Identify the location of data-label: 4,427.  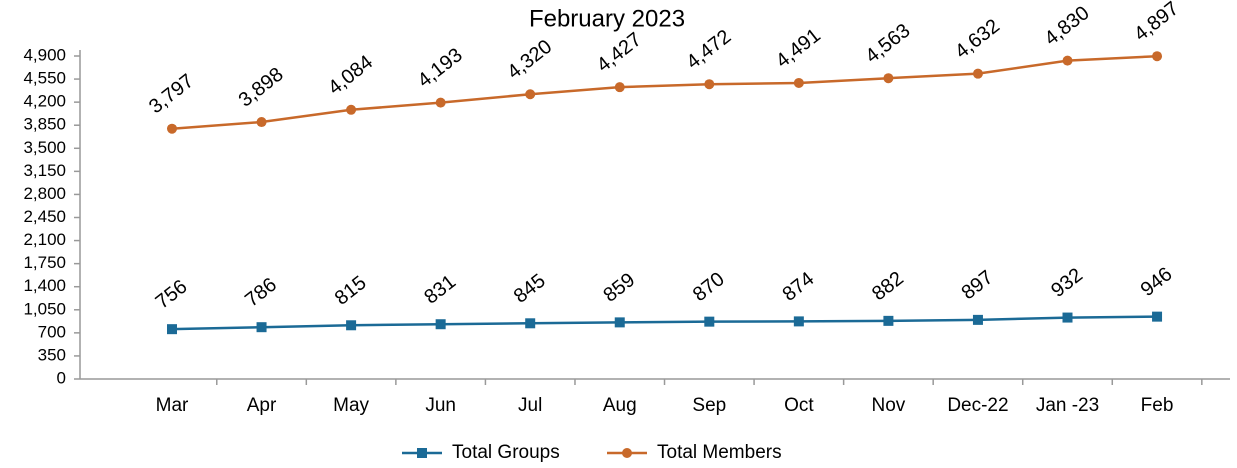
(619, 53).